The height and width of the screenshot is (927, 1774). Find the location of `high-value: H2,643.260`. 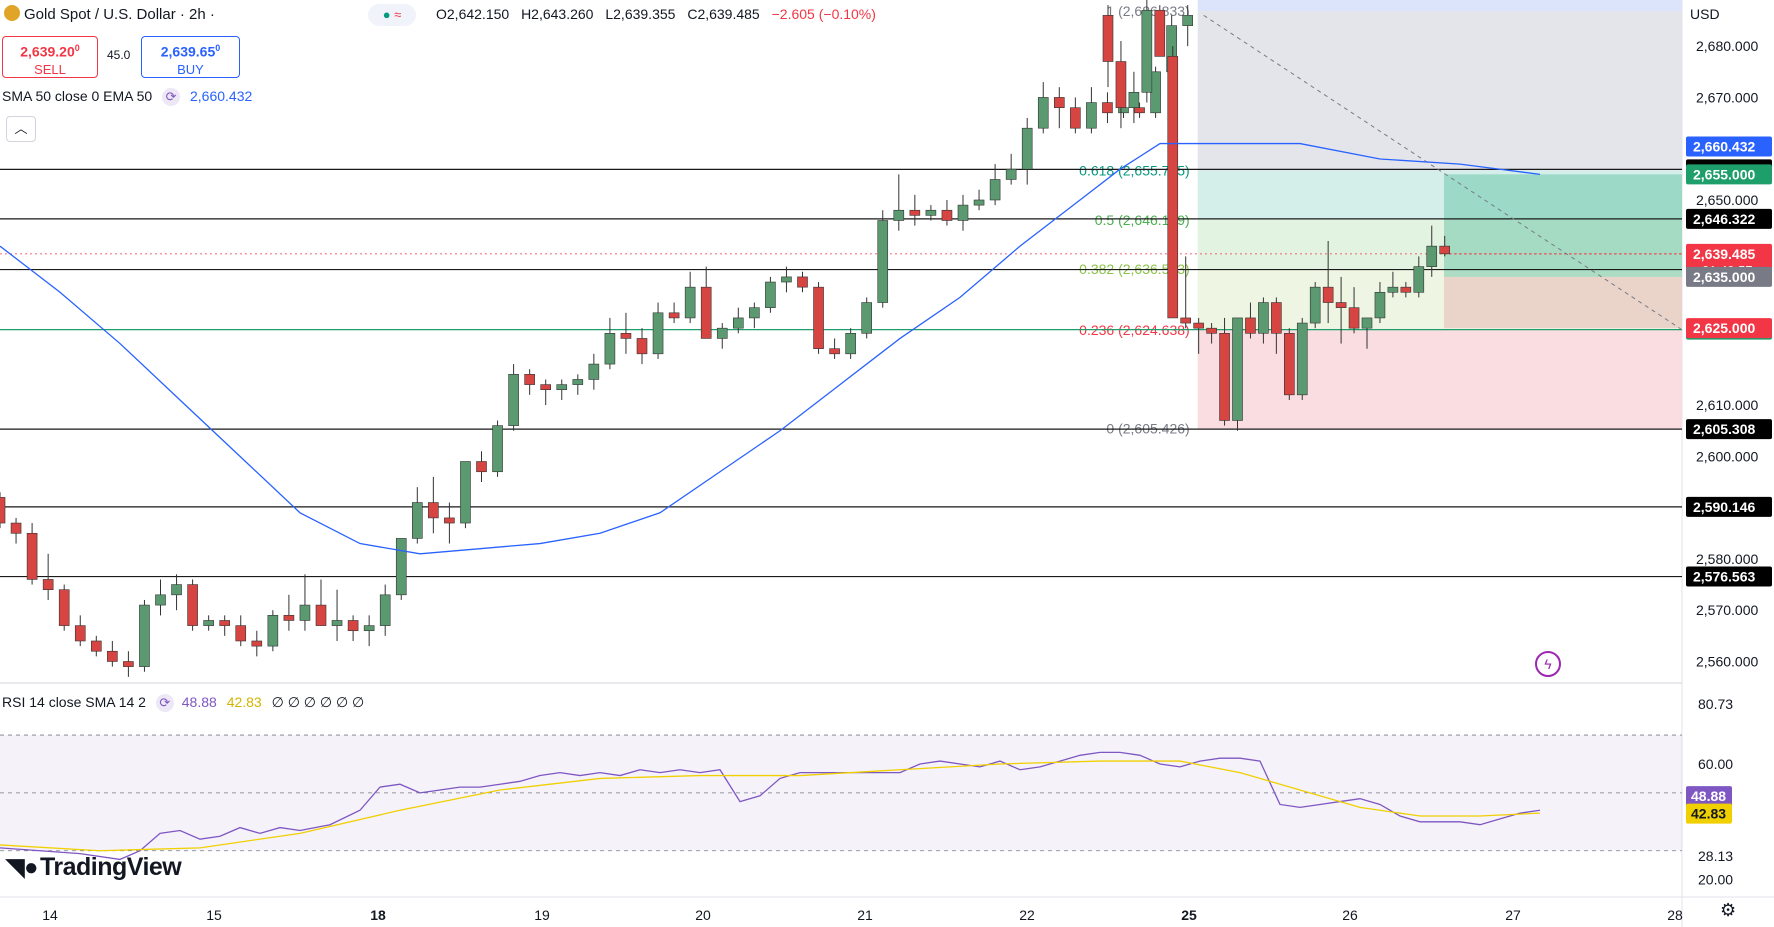

high-value: H2,643.260 is located at coordinates (557, 14).